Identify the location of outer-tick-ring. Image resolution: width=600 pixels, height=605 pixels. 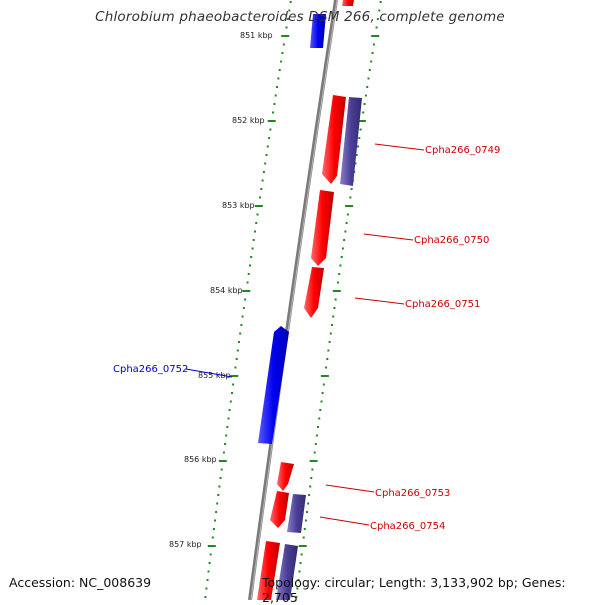
(338, 299).